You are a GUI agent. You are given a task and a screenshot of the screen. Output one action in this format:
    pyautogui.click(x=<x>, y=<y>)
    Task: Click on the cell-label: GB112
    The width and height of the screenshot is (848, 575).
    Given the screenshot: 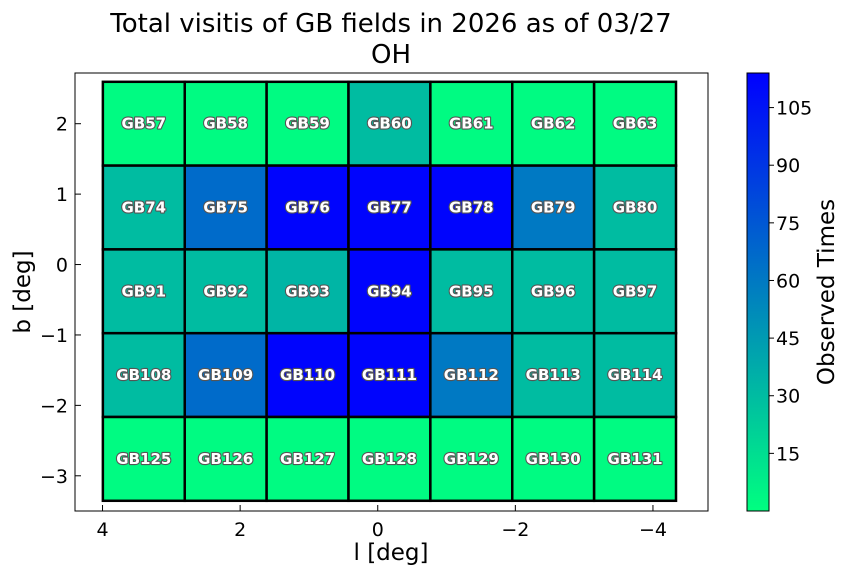 What is the action you would take?
    pyautogui.click(x=471, y=375)
    